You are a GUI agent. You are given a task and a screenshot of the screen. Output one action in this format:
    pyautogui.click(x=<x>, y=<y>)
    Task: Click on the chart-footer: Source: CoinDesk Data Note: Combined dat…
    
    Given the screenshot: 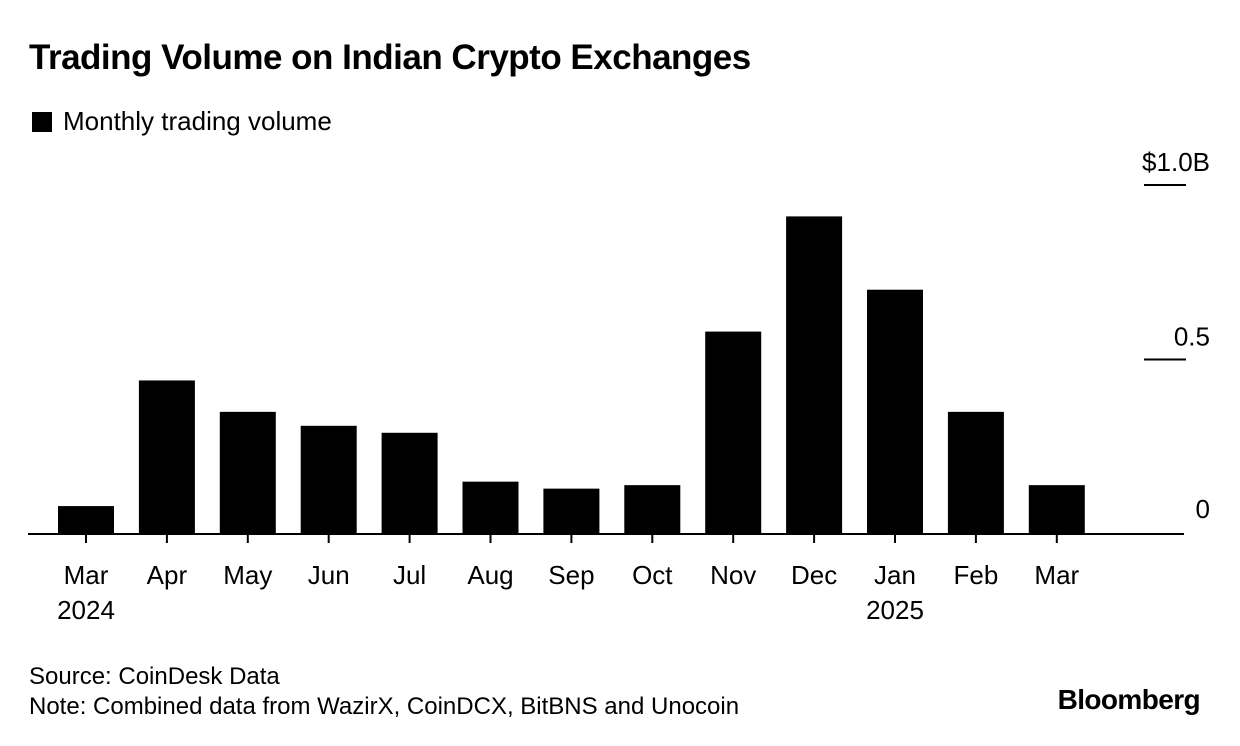 What is the action you would take?
    pyautogui.click(x=384, y=692)
    